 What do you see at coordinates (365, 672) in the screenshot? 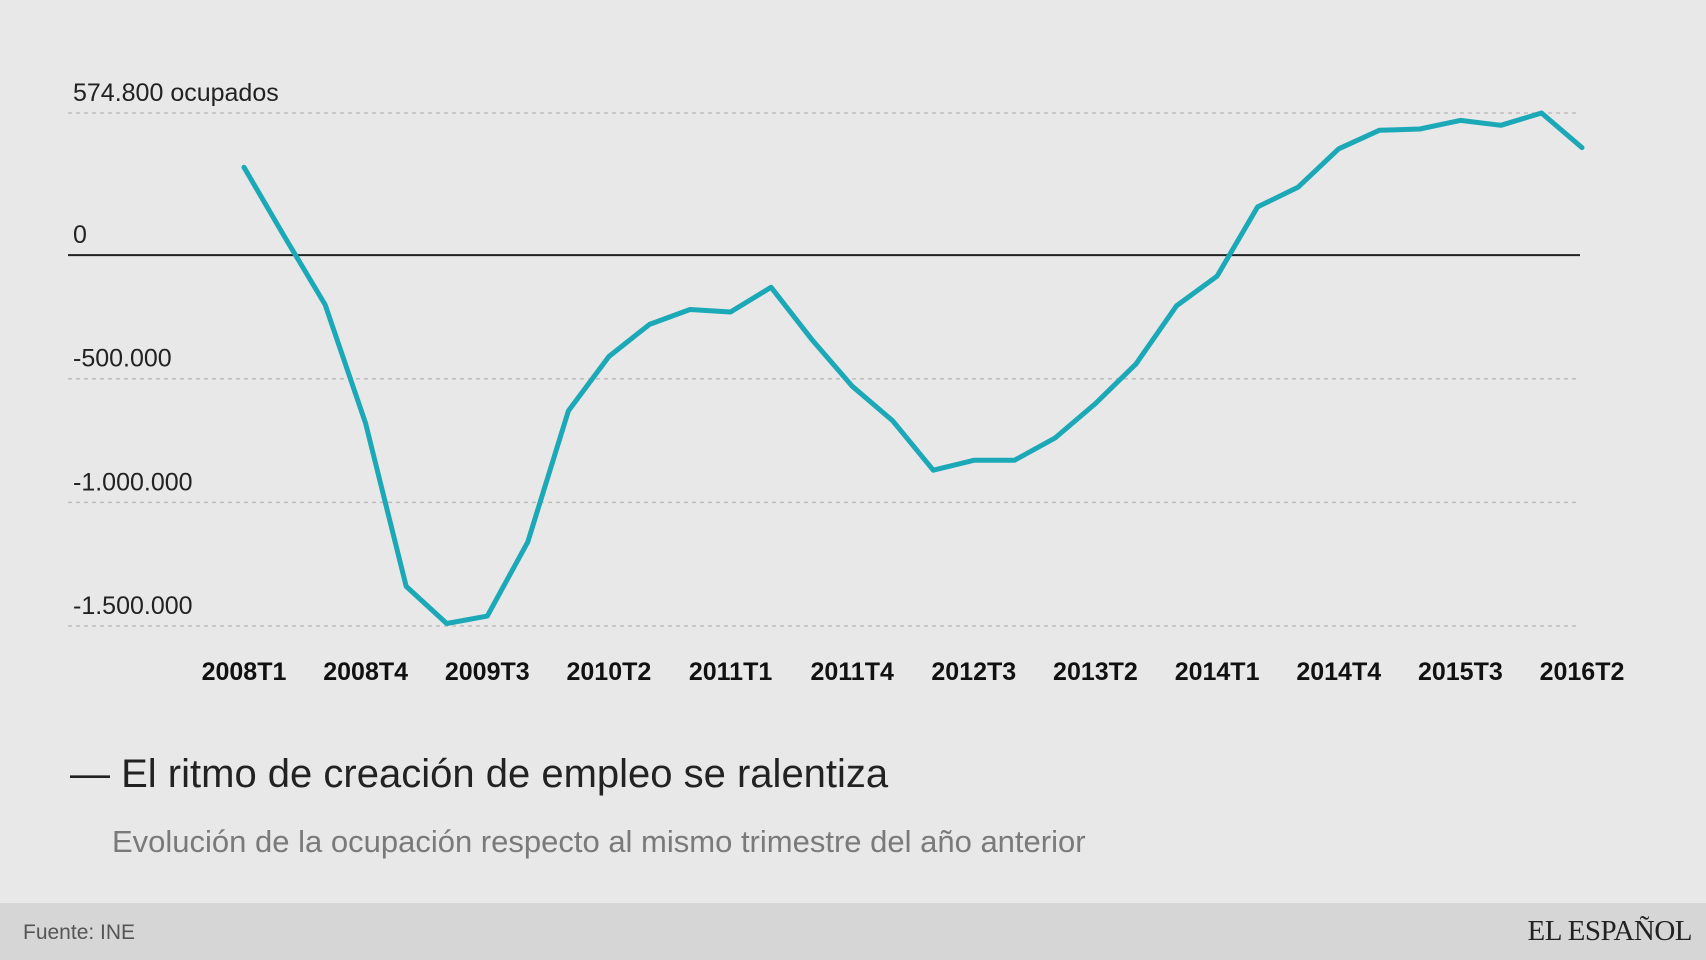
I see `x-tick-label: 2008T4` at bounding box center [365, 672].